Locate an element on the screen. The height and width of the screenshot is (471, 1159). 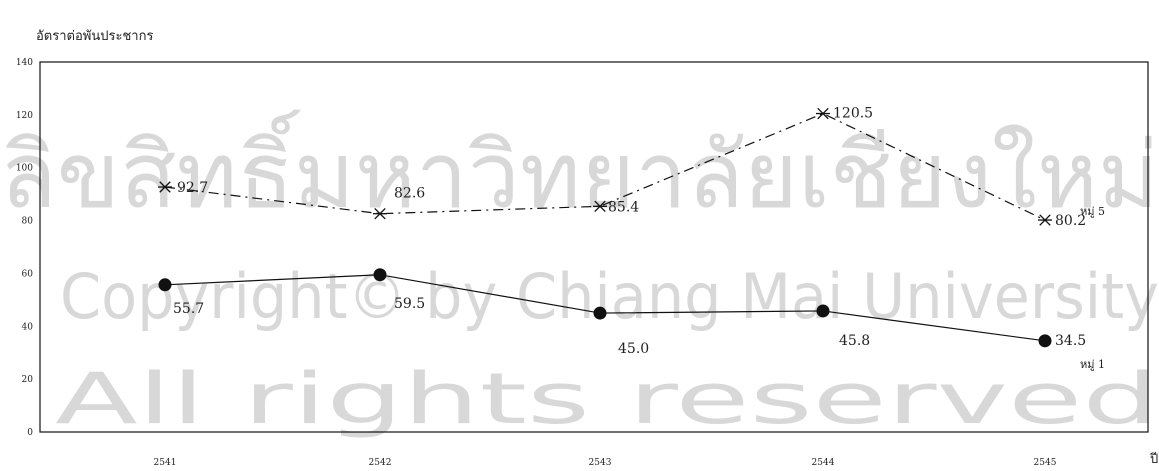
y-tick-label: 40 is located at coordinates (28, 327).